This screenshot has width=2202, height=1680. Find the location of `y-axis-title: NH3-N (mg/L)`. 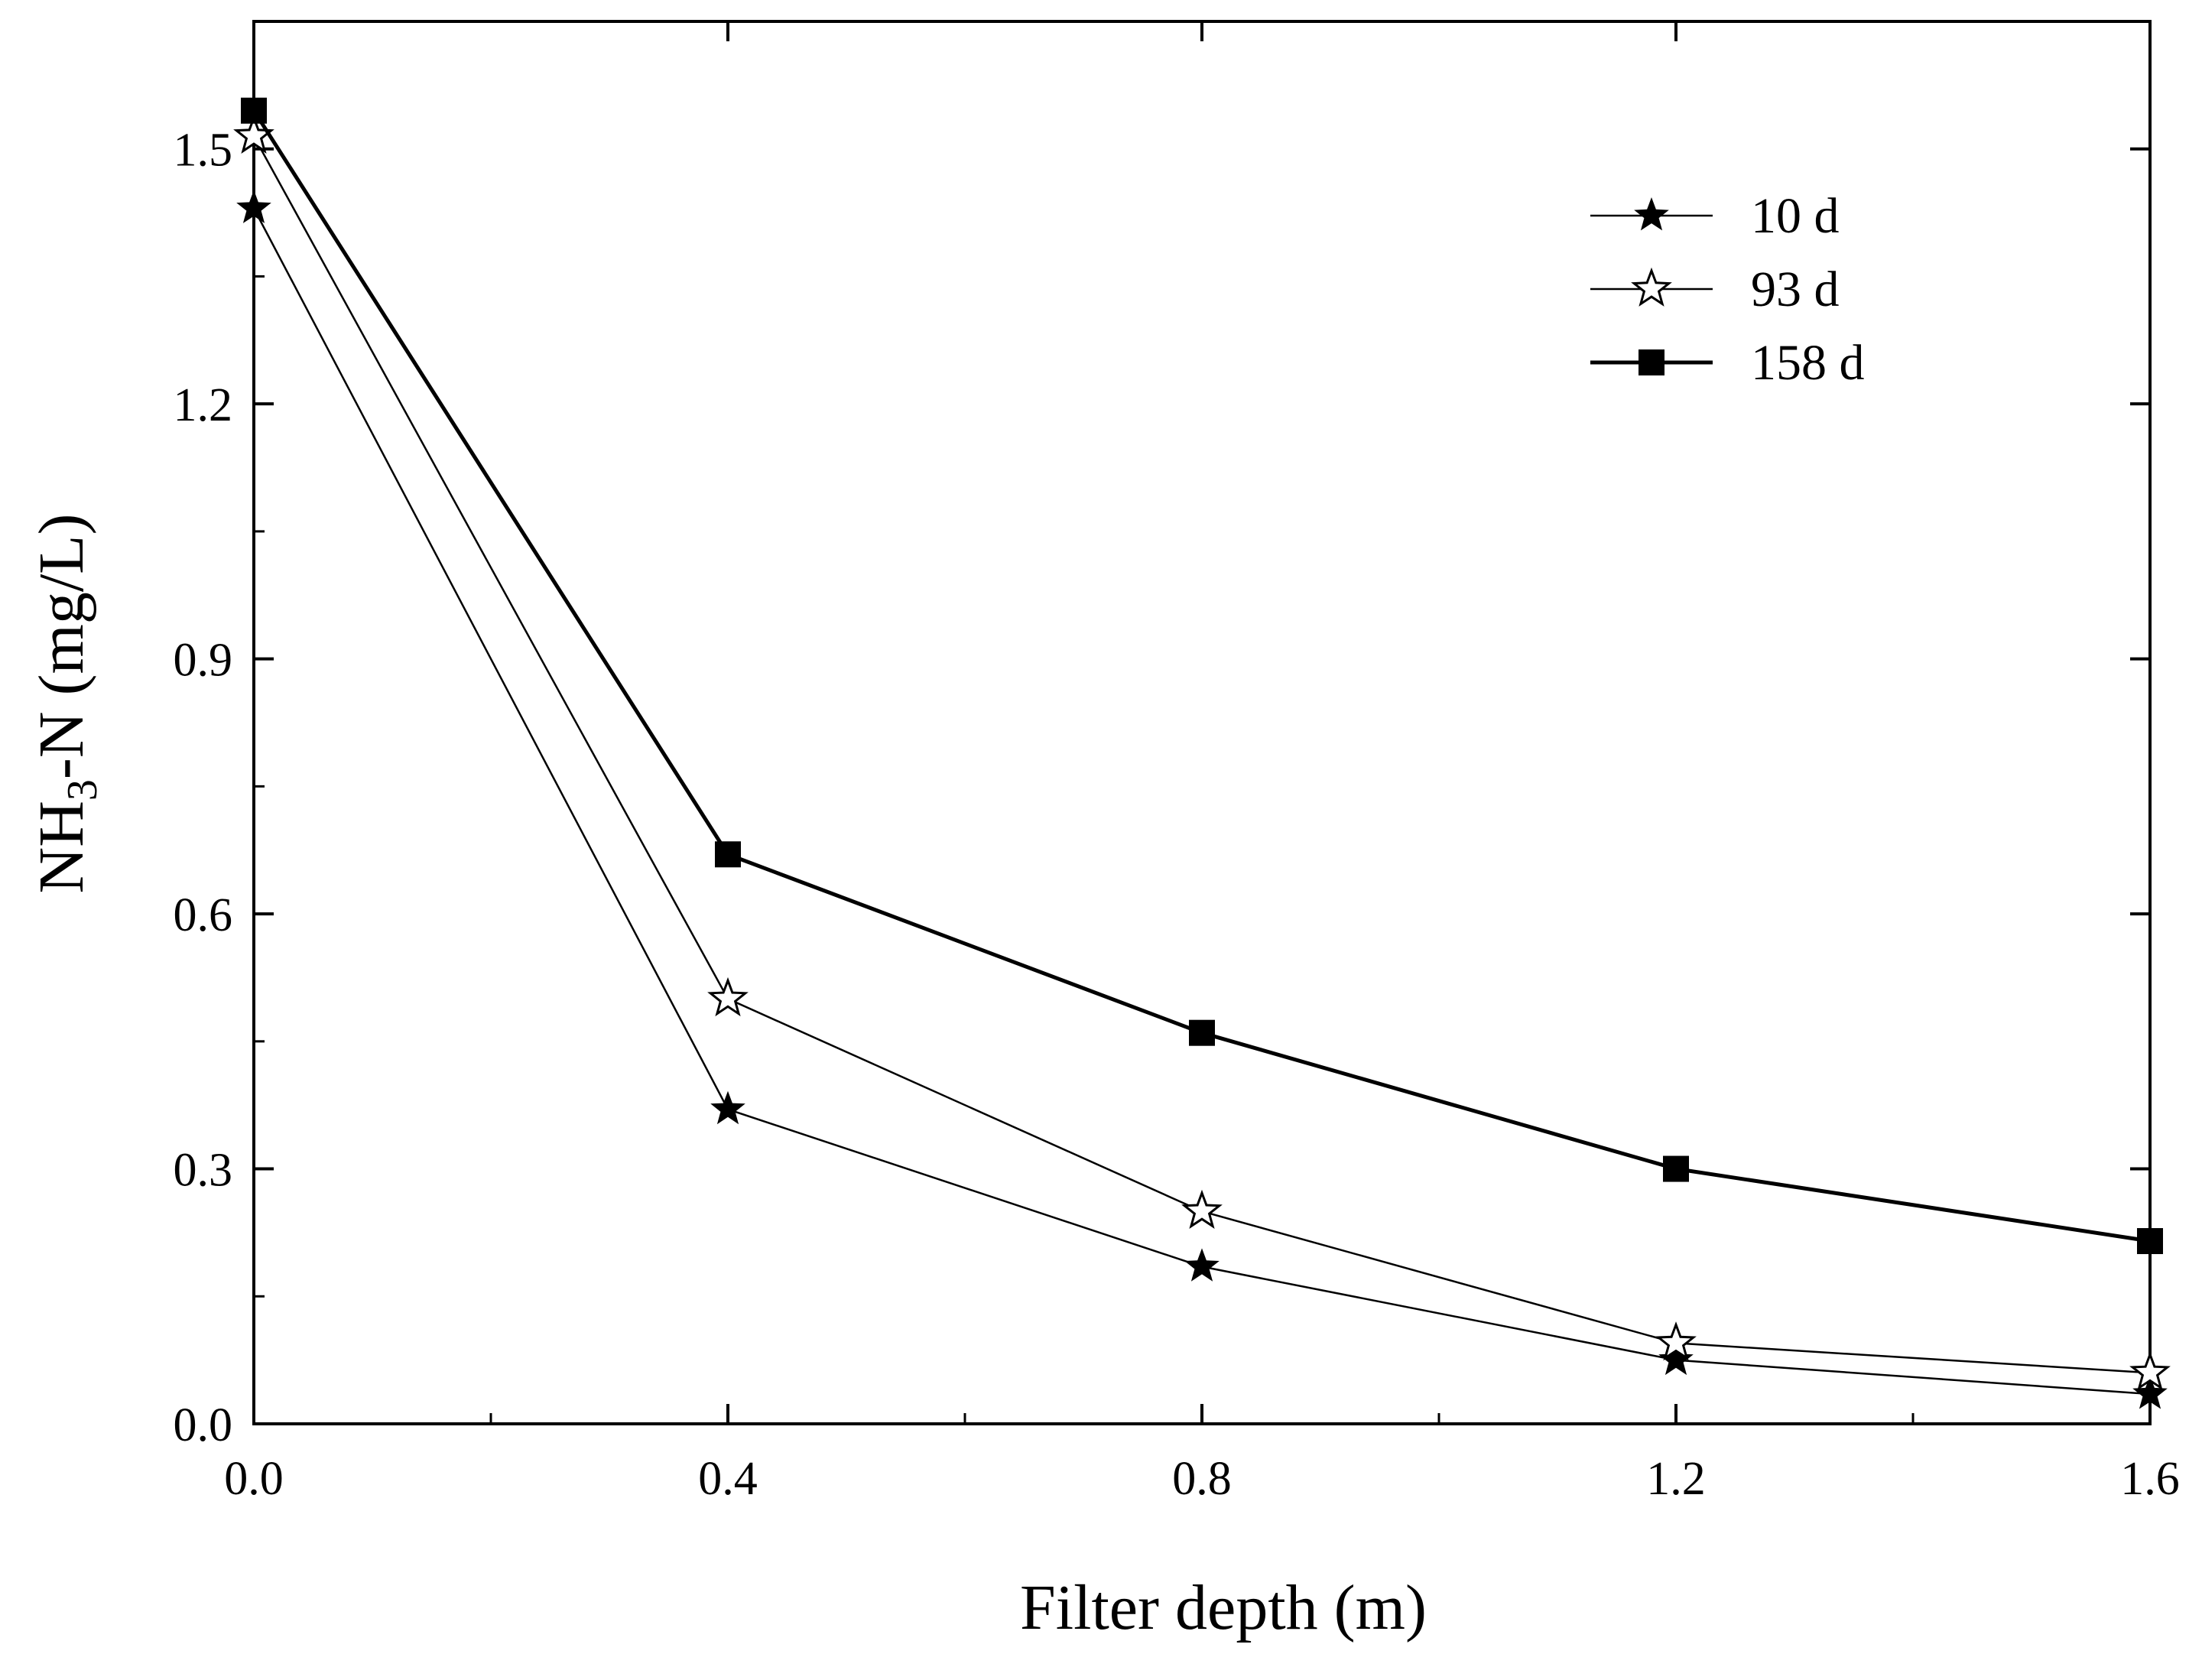

y-axis-title: NH3-N (mg/L) is located at coordinates (66, 704).